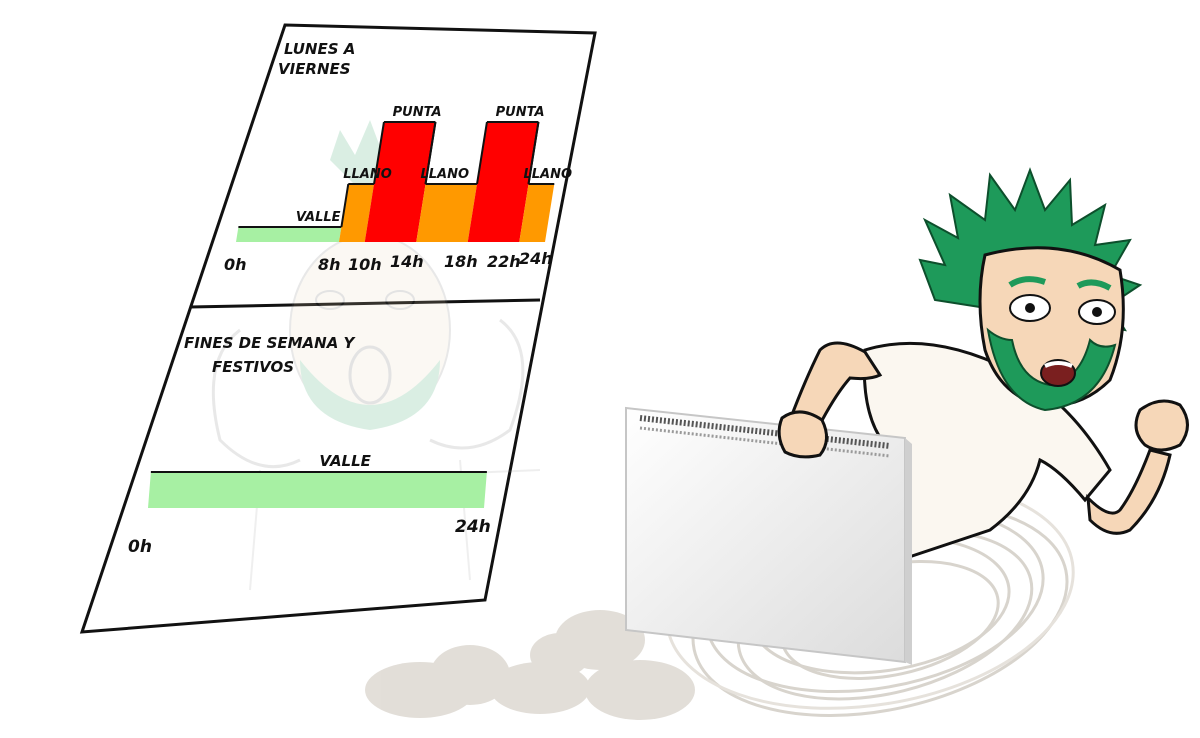  Describe the element at coordinates (365, 303) in the screenshot. I see `sheet-divider` at that location.